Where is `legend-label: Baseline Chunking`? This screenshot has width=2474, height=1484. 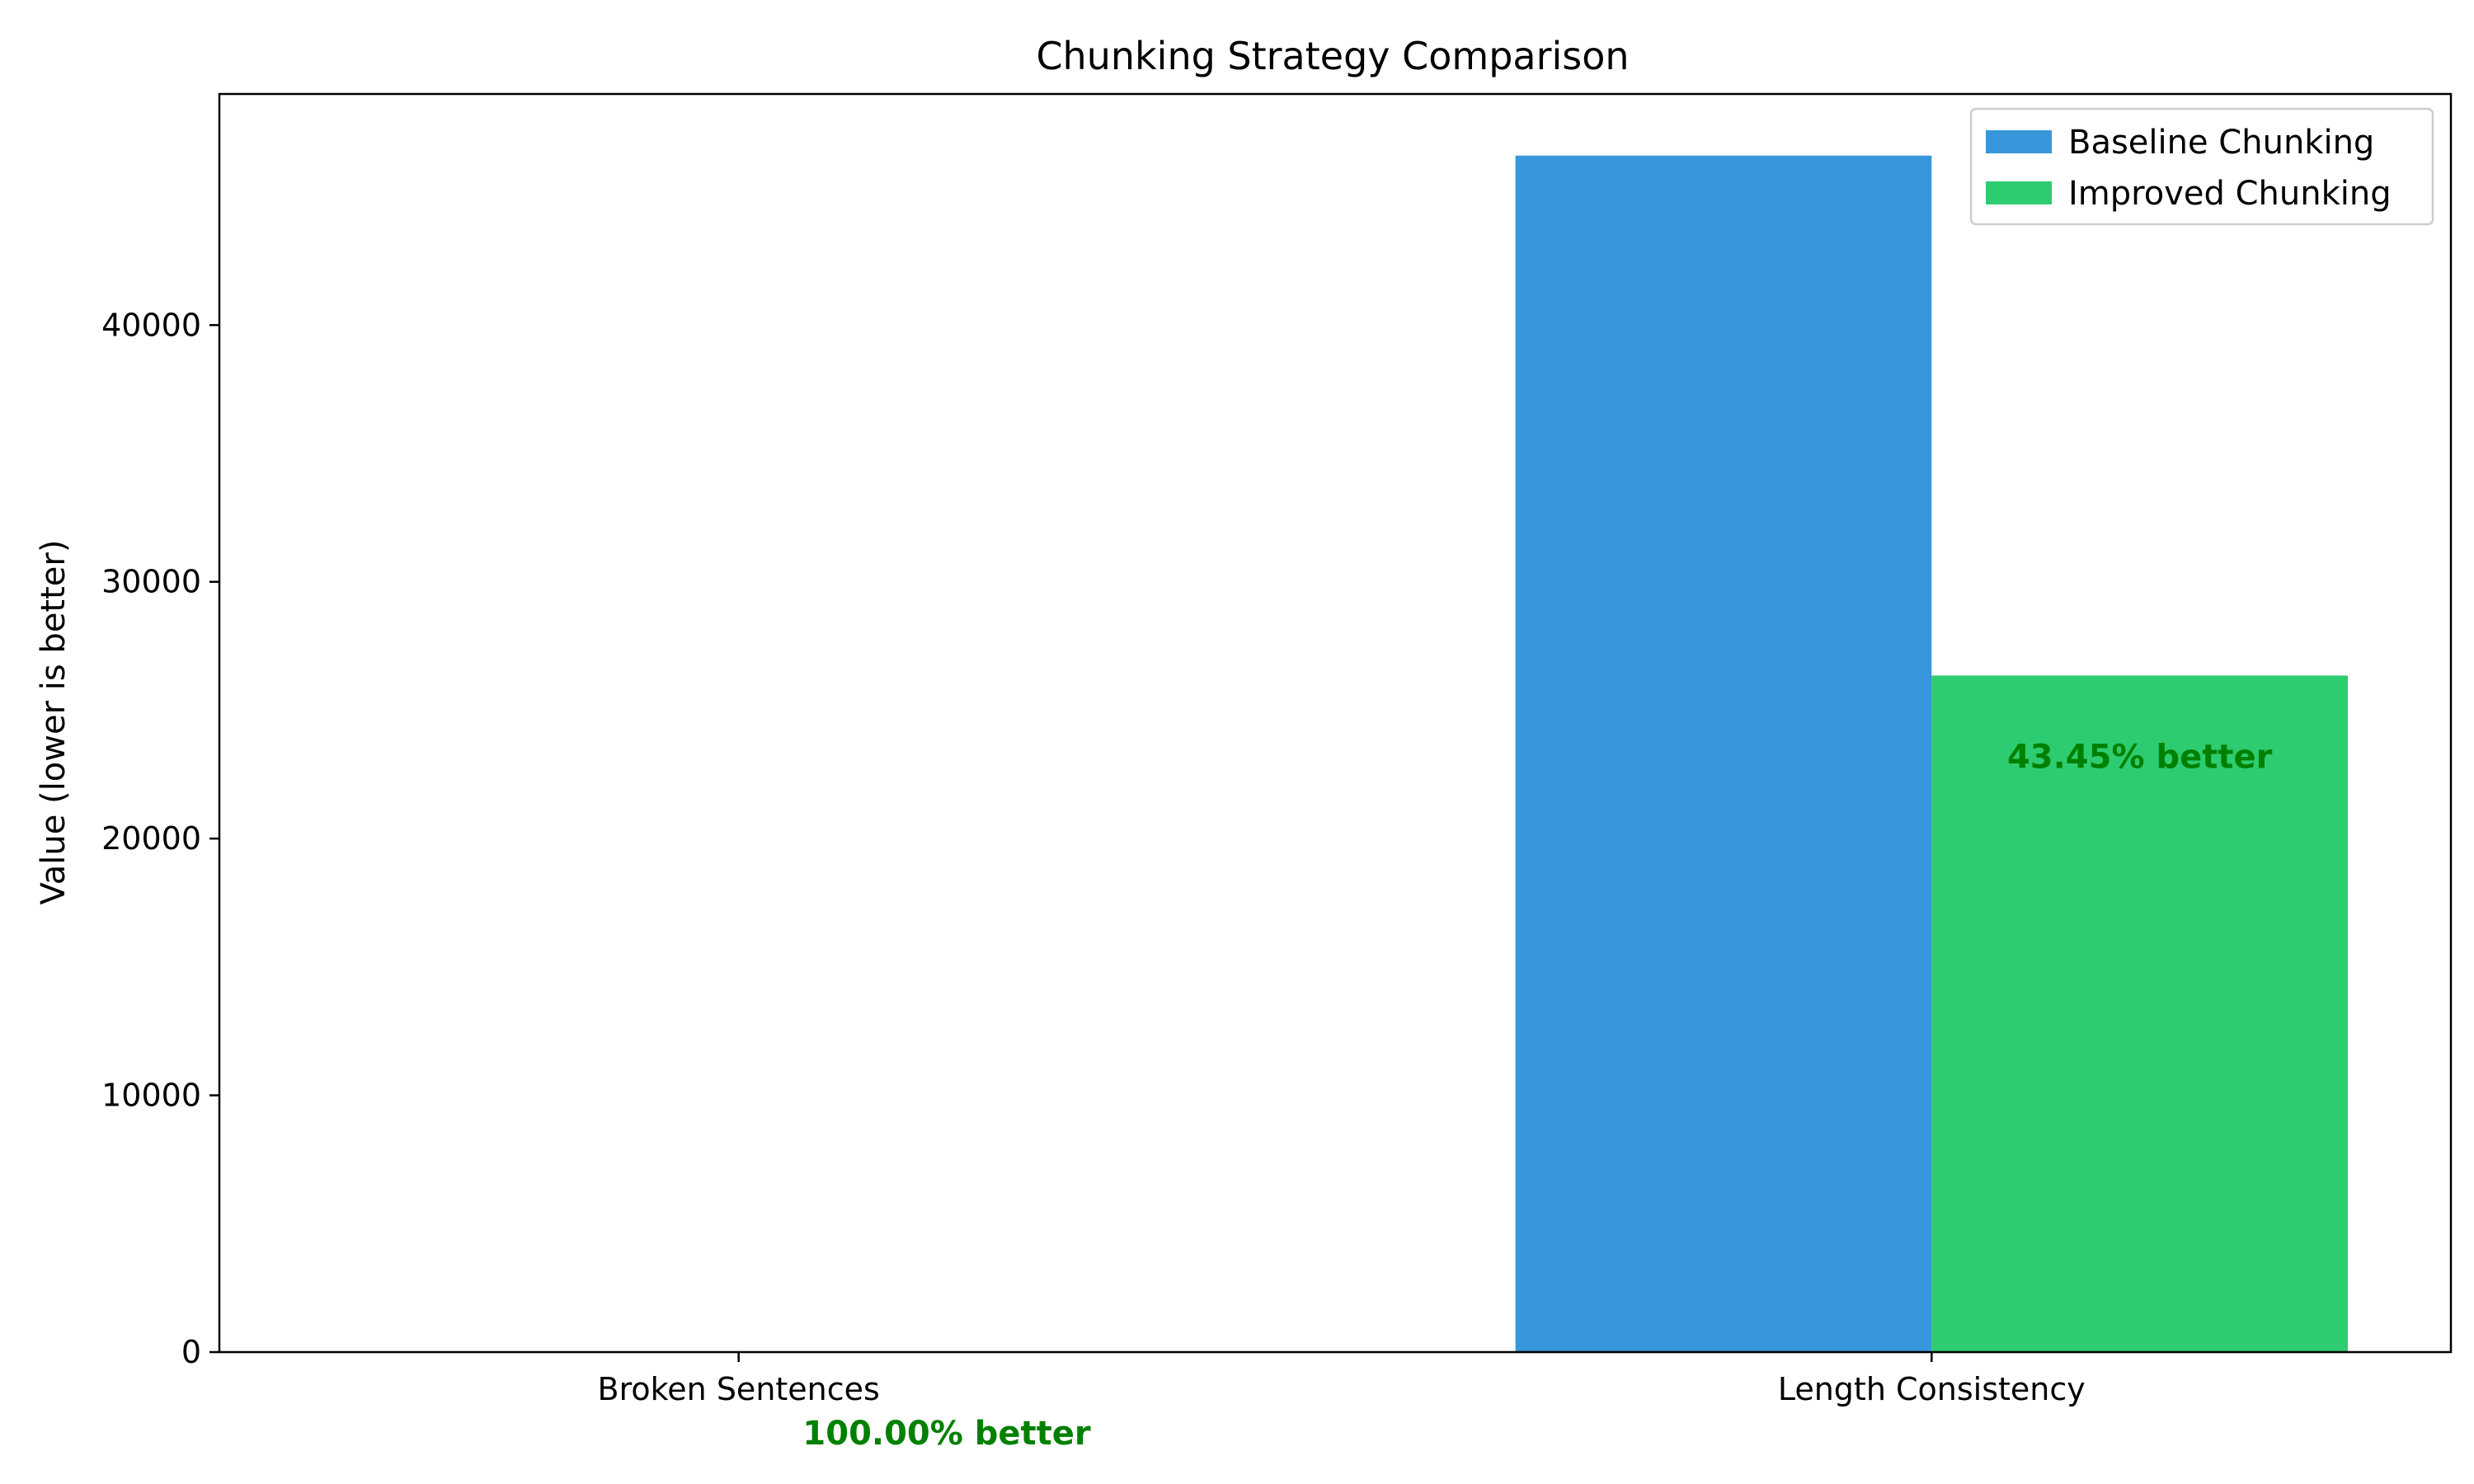
legend-label: Baseline Chunking is located at coordinates (2221, 143).